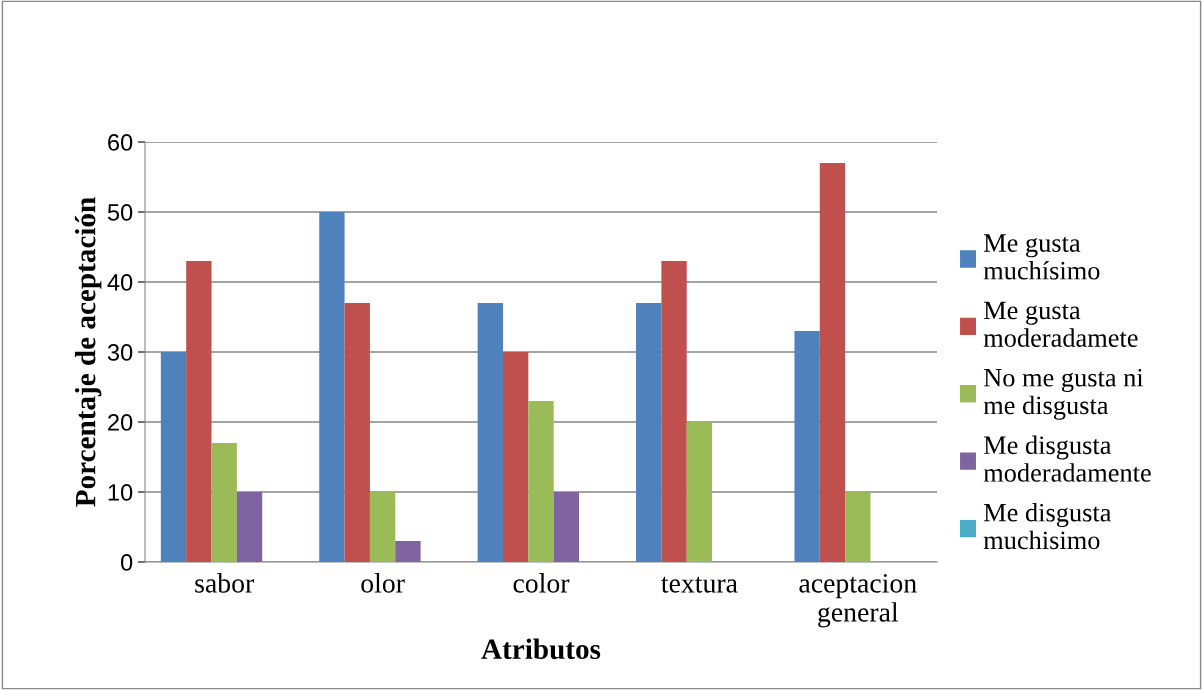  What do you see at coordinates (120, 352) in the screenshot?
I see `y-tick-label: 30` at bounding box center [120, 352].